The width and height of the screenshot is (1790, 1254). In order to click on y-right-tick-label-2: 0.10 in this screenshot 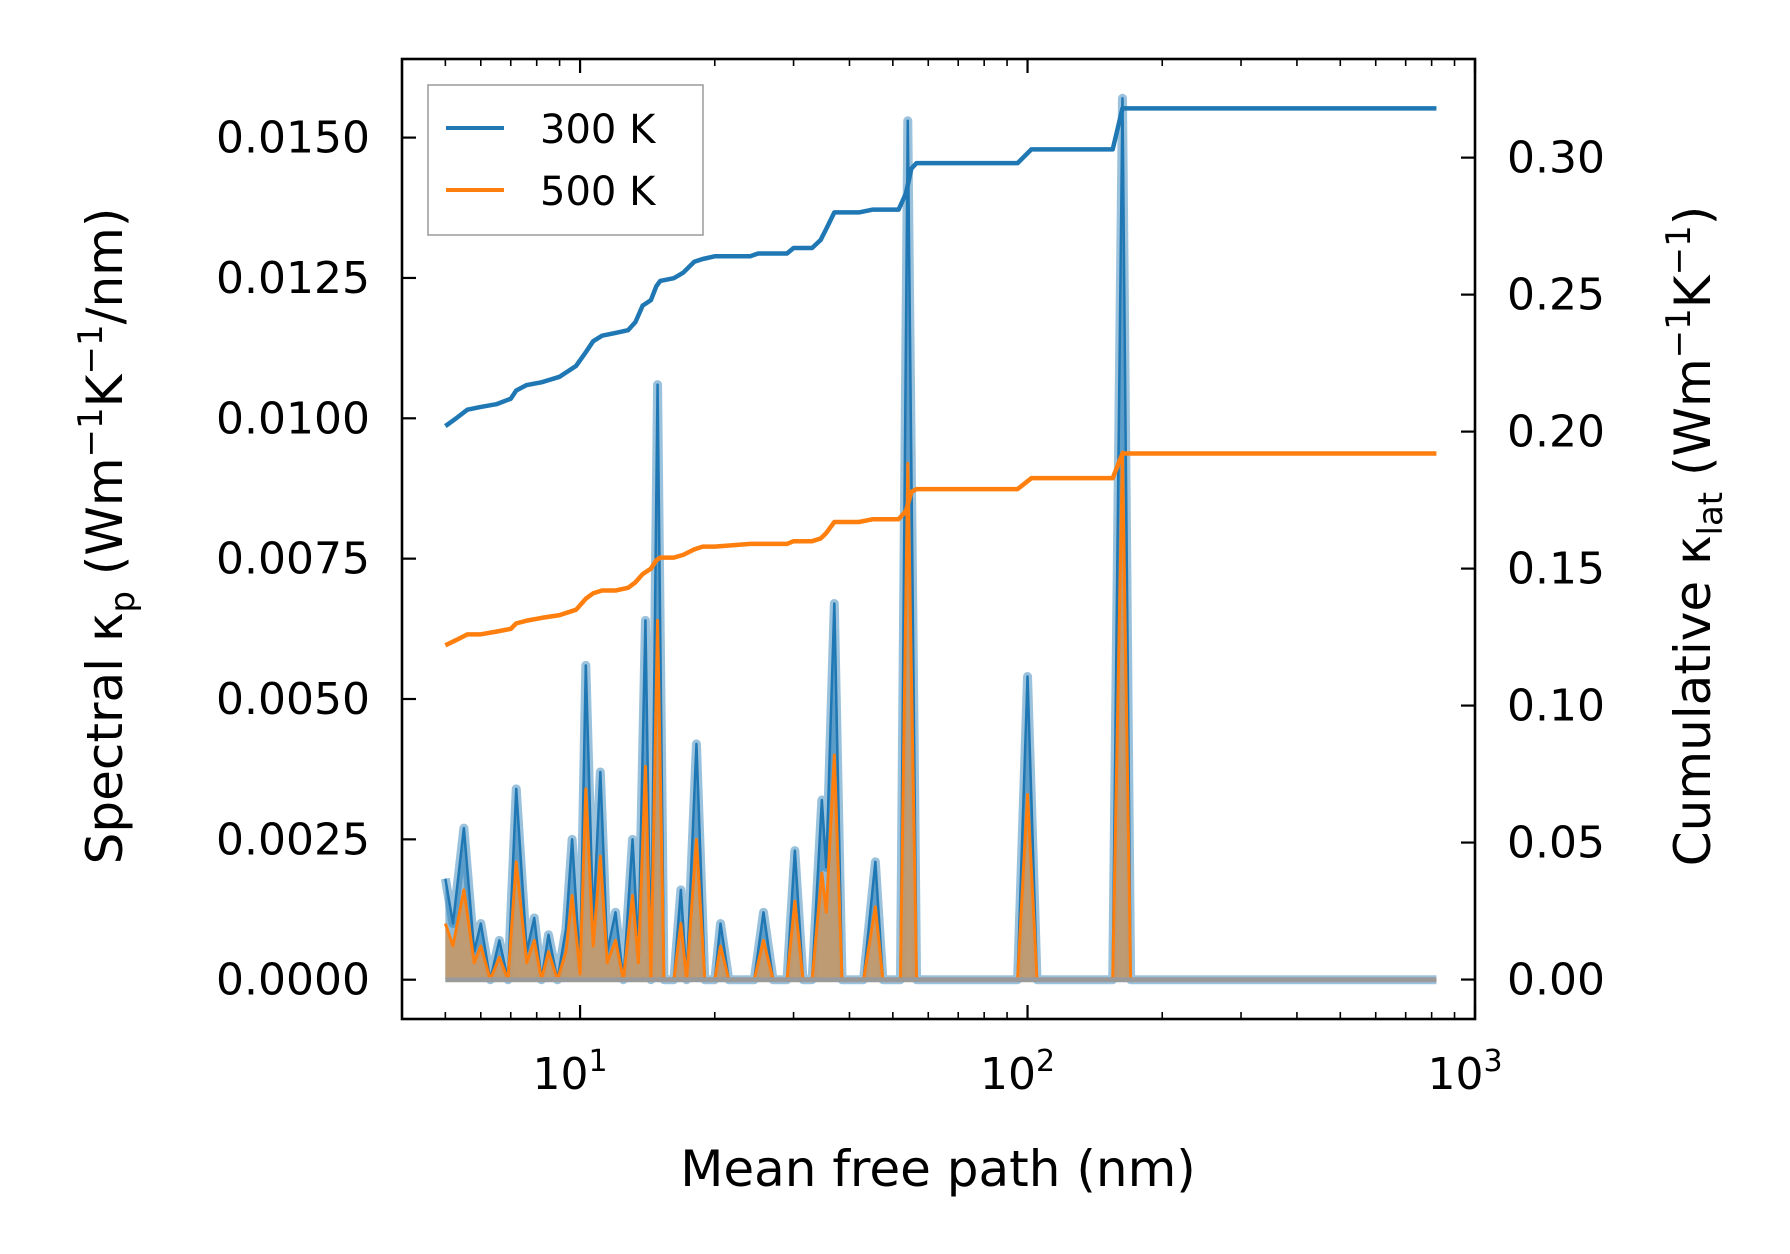, I will do `click(1556, 706)`.